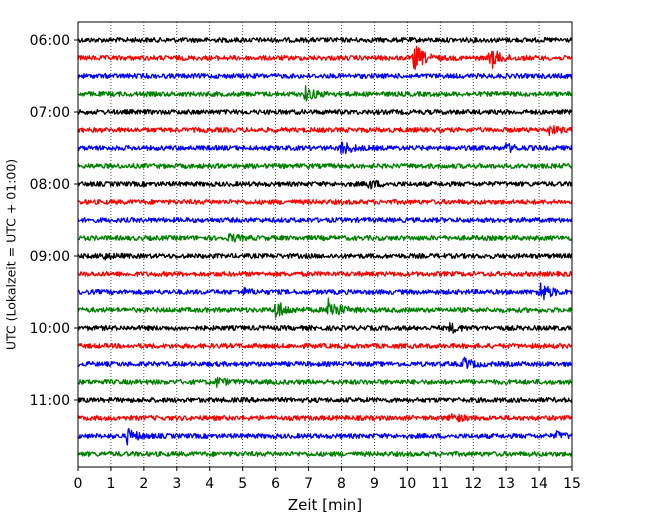  I want to click on y-tick-label: 07:00, so click(50, 113).